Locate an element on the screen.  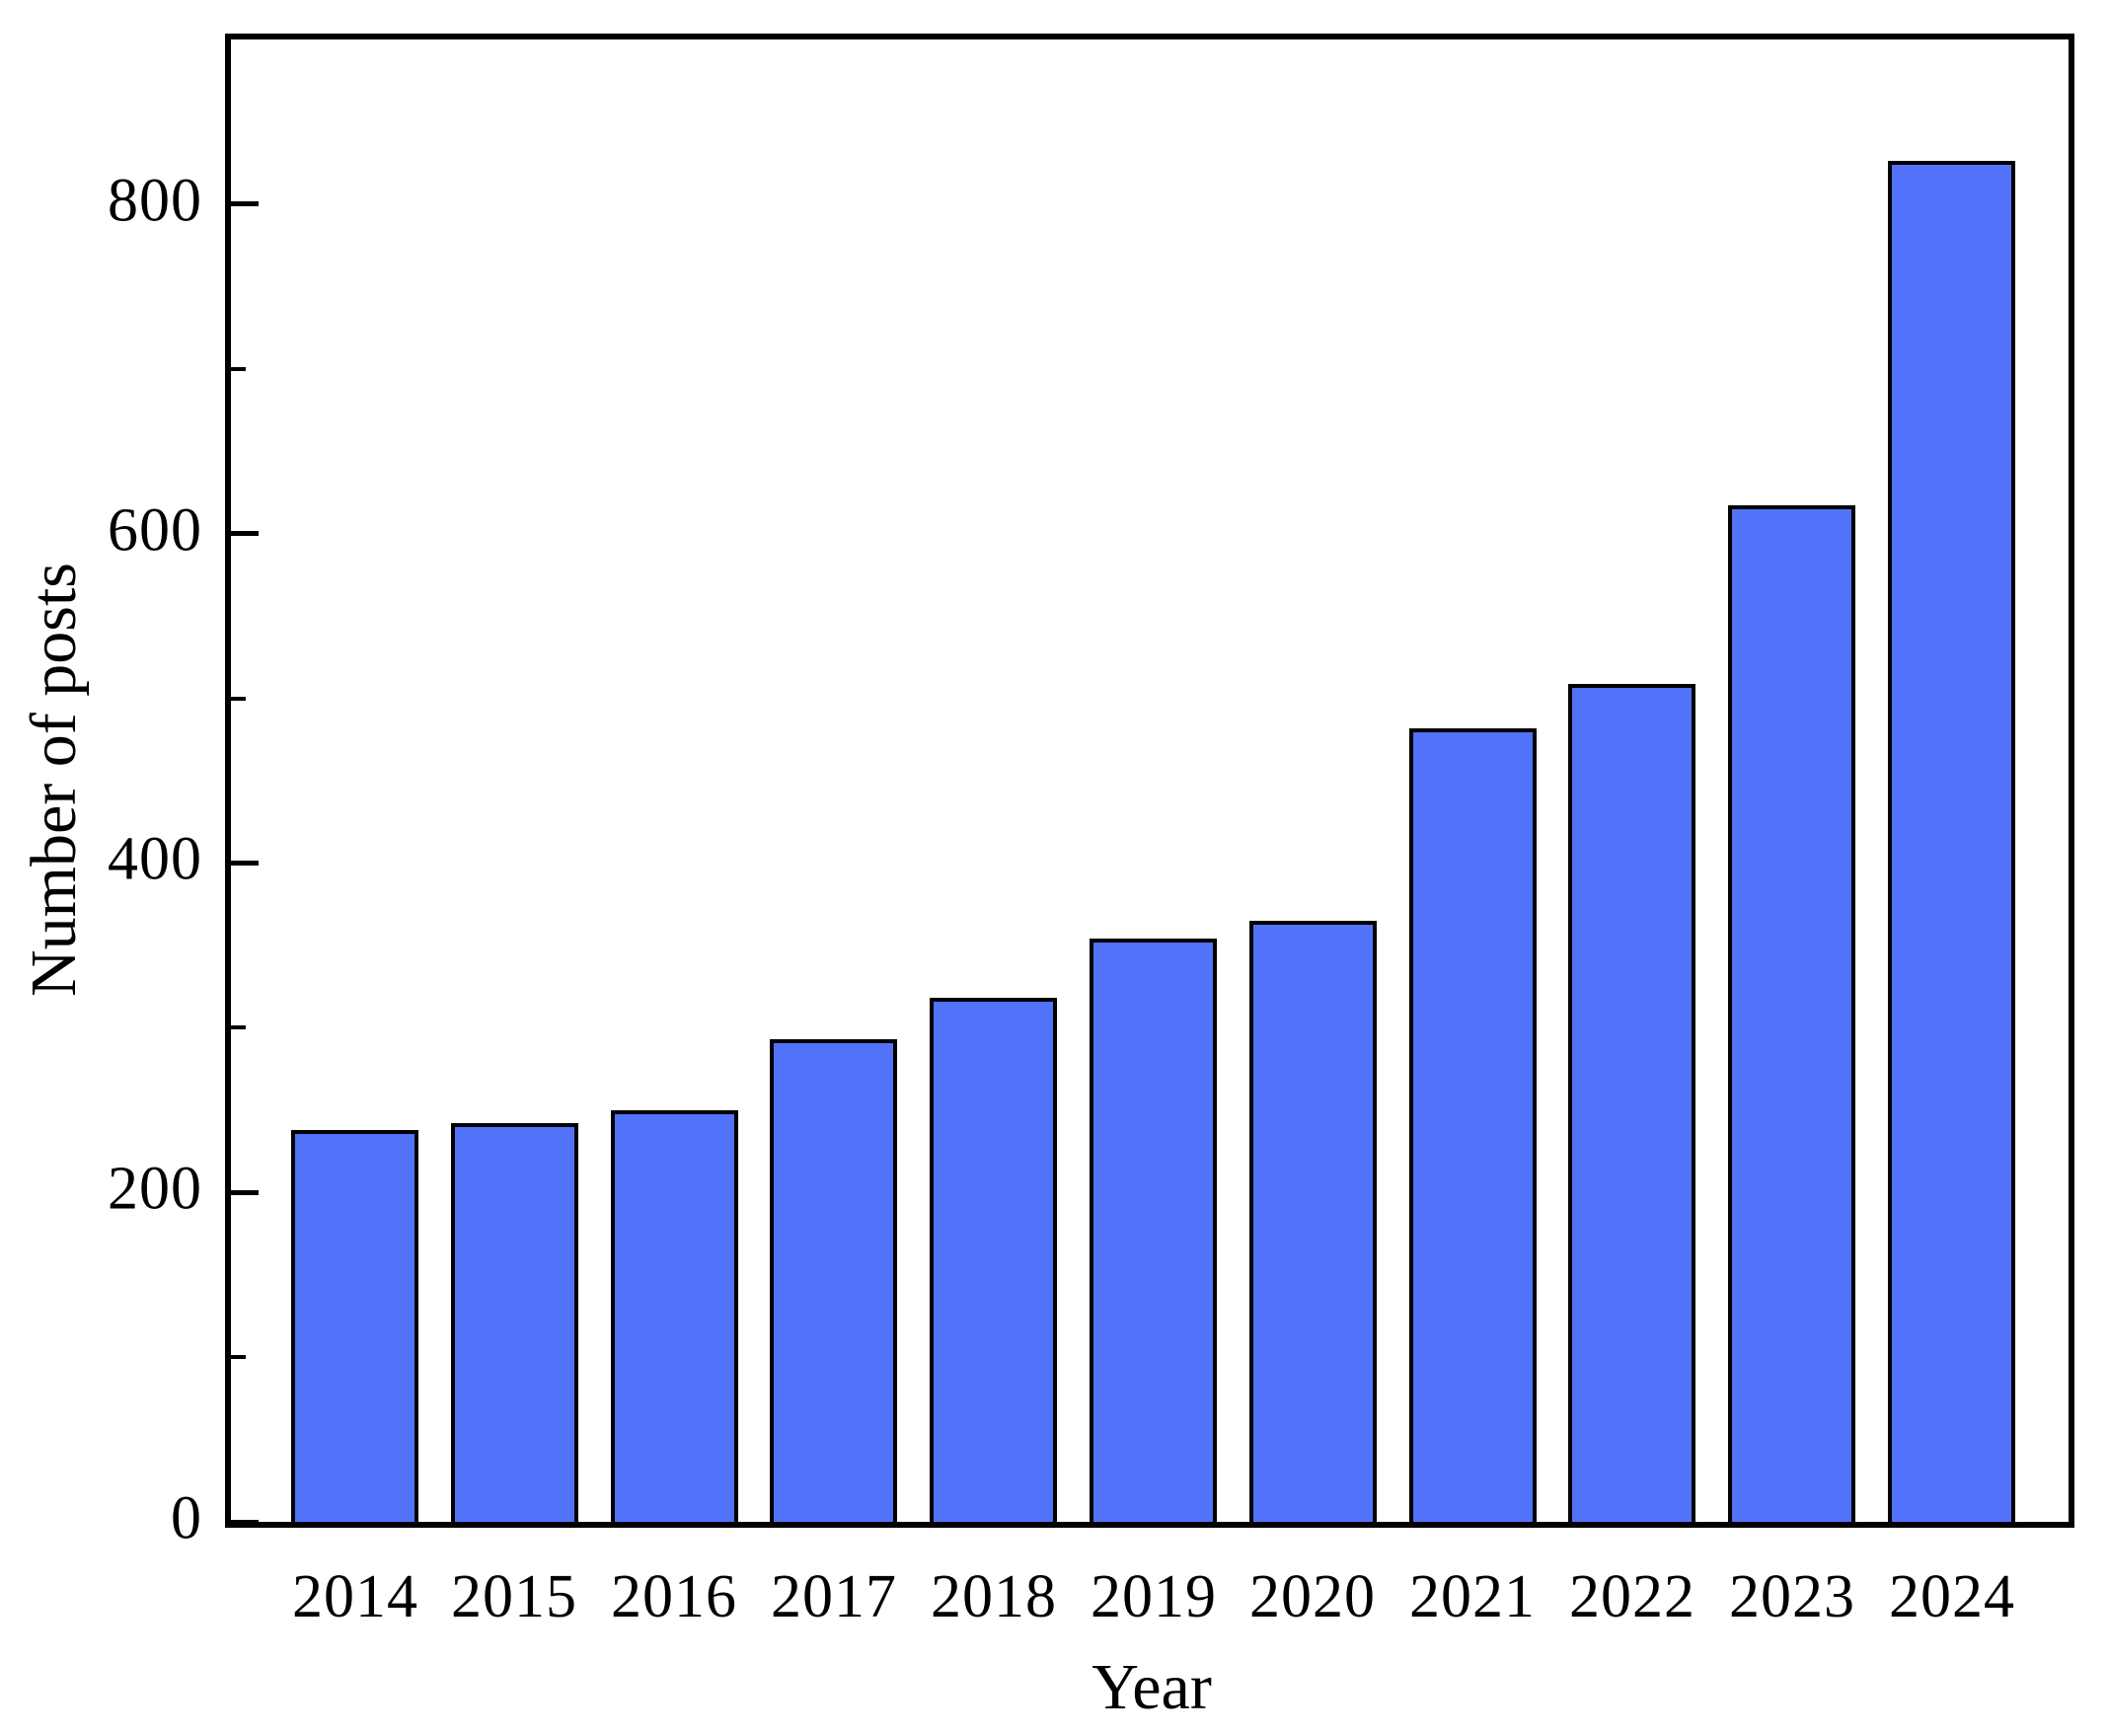
x-tick-label-2015: 2015 is located at coordinates (514, 1596).